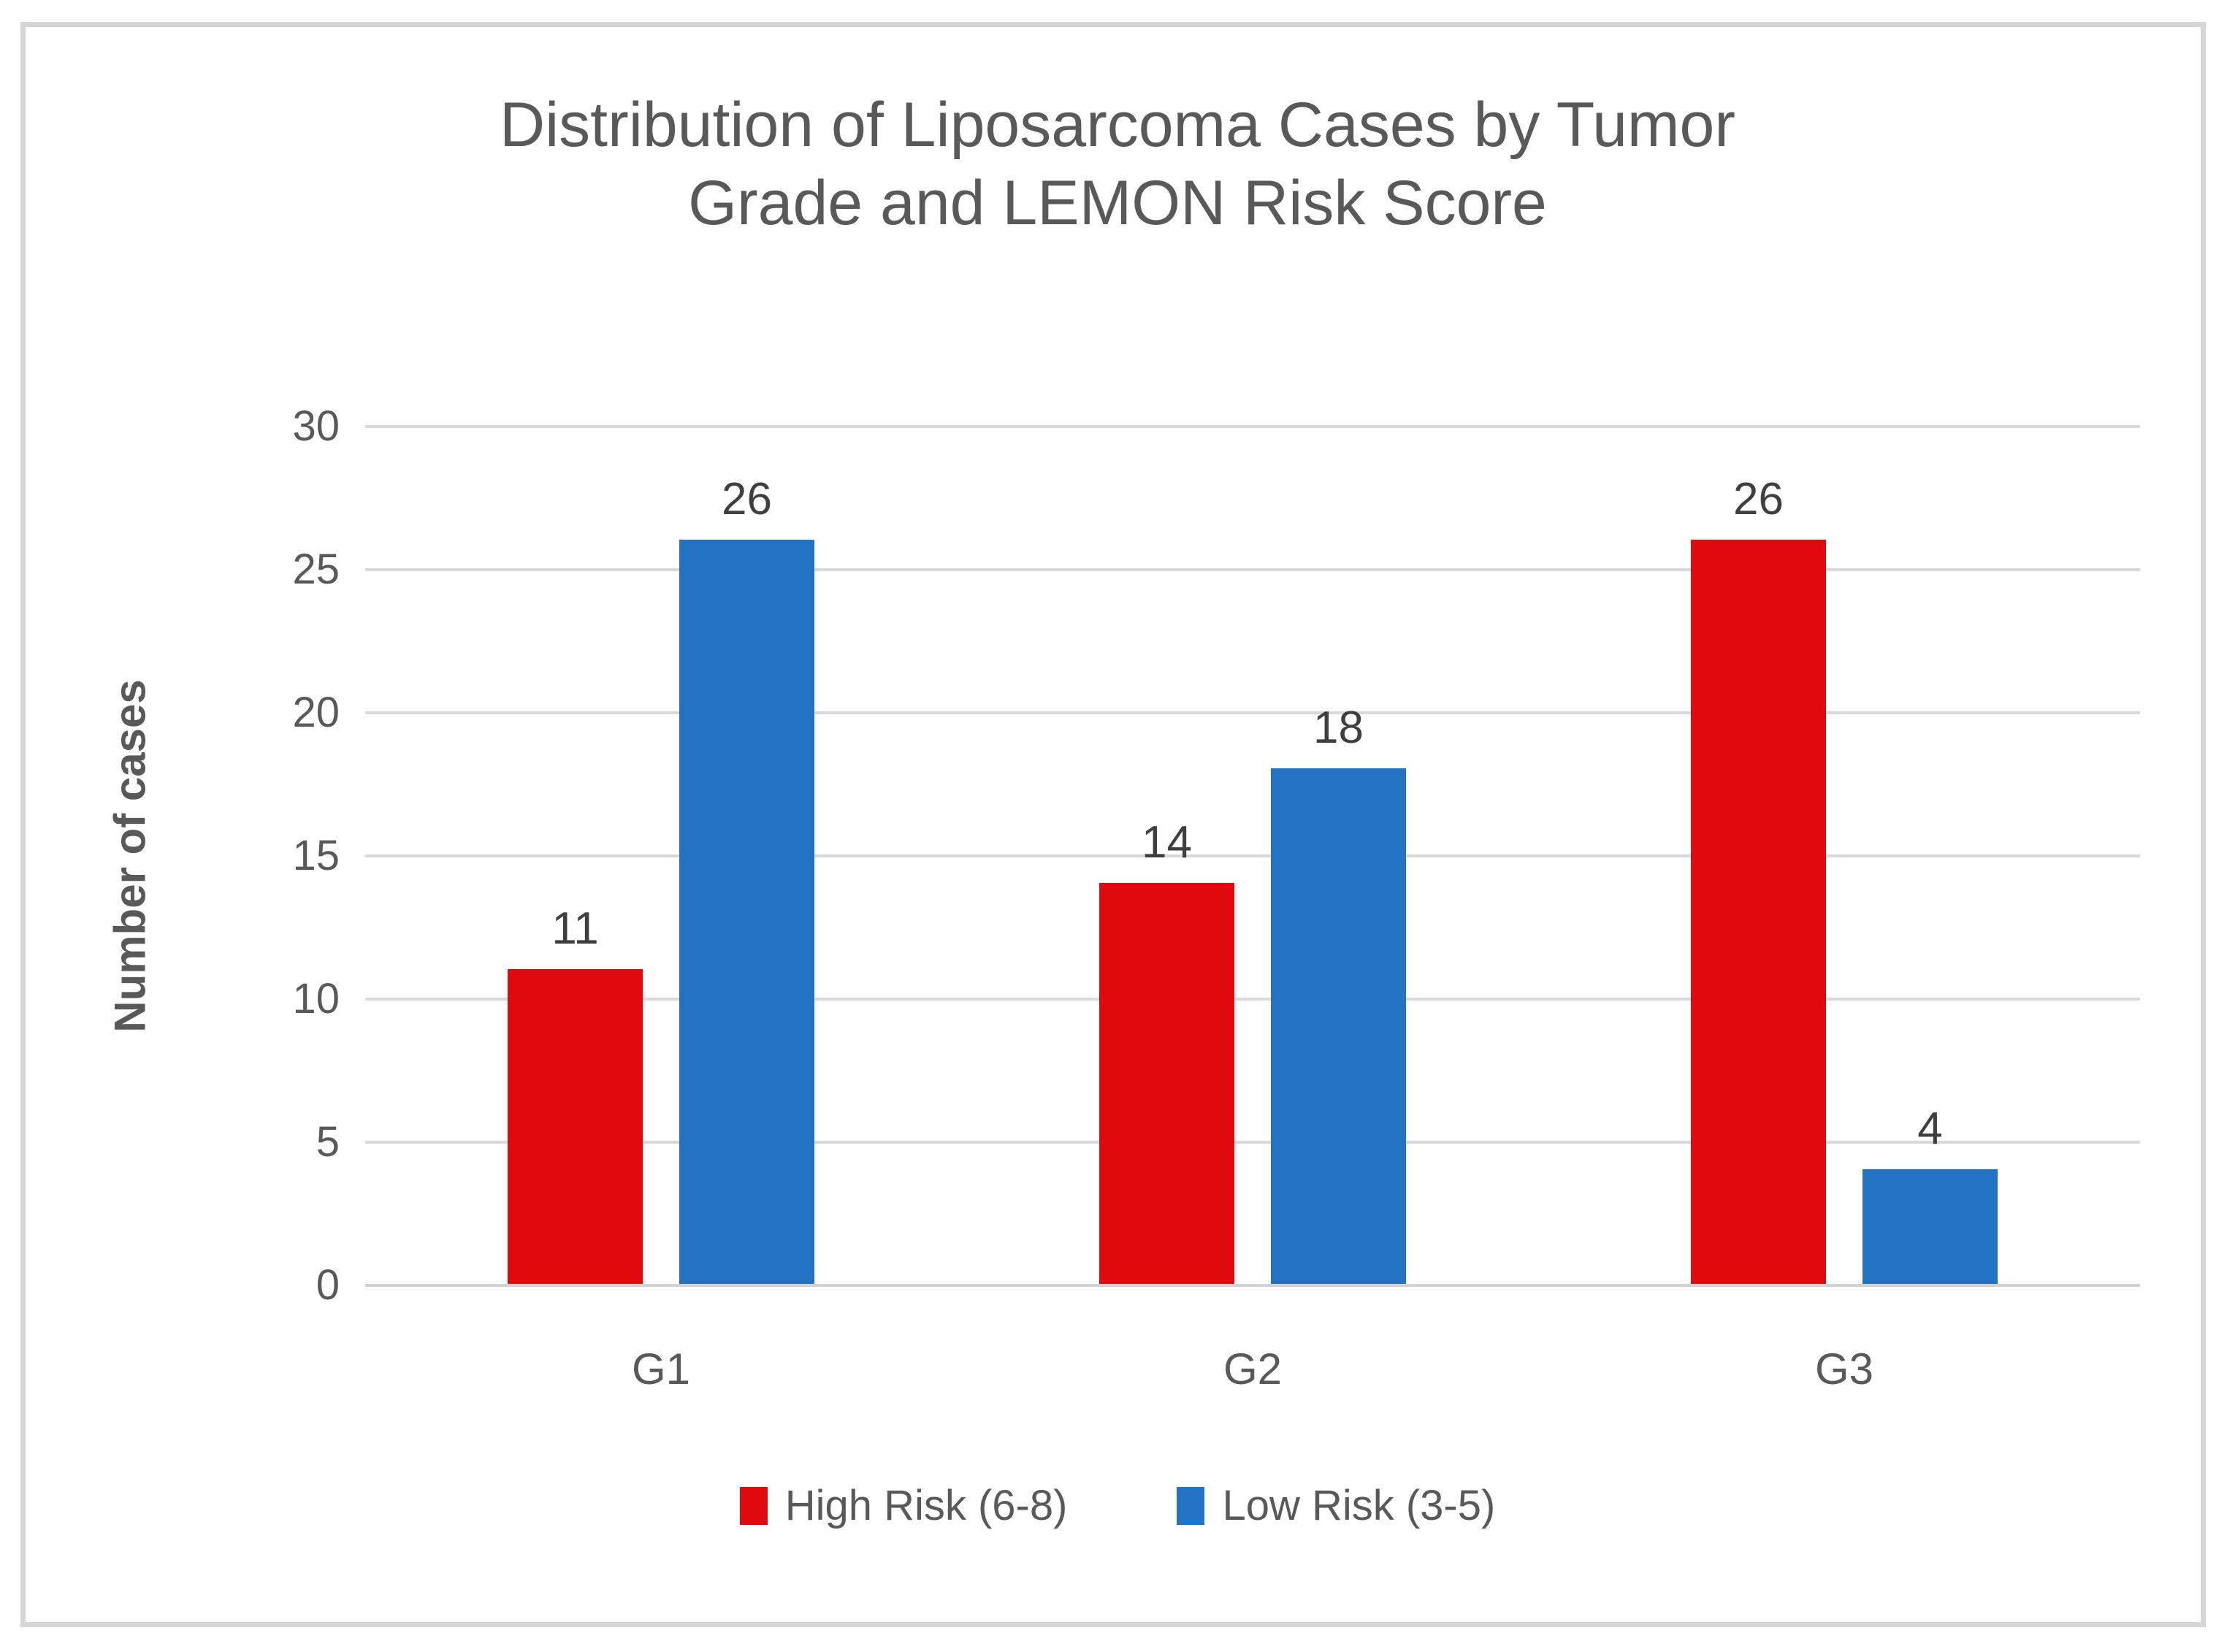 The image size is (2235, 1652). I want to click on bar-g1-high-risk, so click(575, 1126).